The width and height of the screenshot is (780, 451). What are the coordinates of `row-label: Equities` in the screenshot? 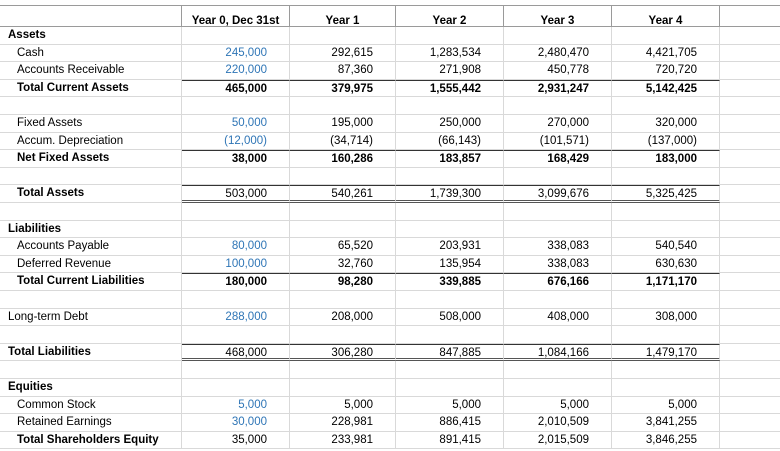 It's located at (91, 388).